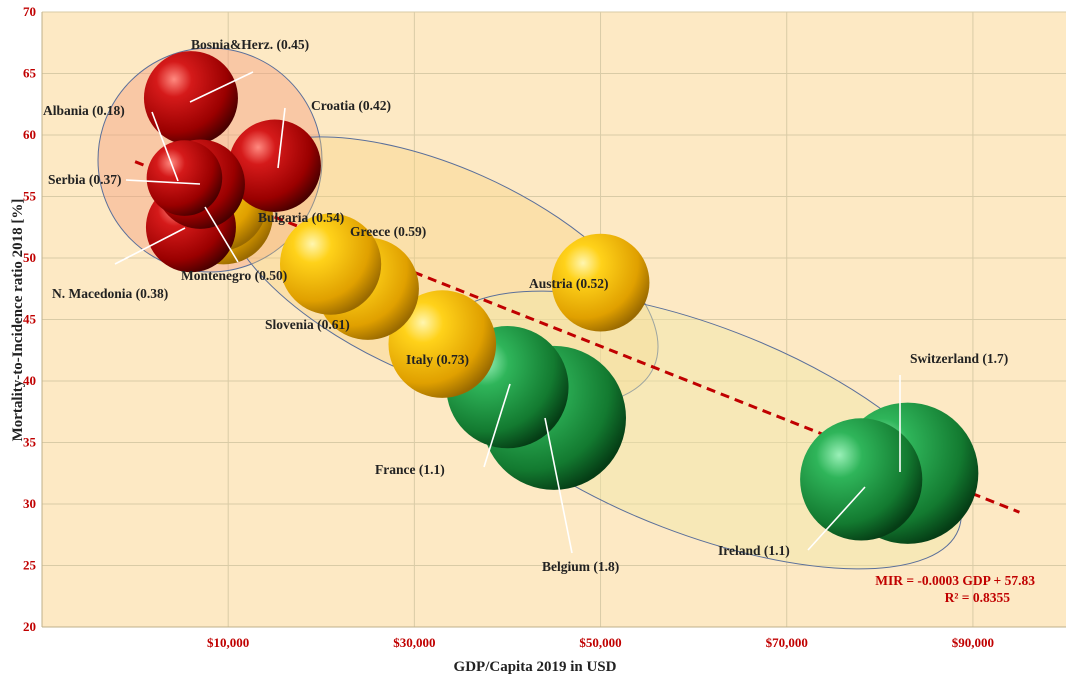 The width and height of the screenshot is (1067, 683). Describe the element at coordinates (30, 565) in the screenshot. I see `y-tick-label: 25` at that location.